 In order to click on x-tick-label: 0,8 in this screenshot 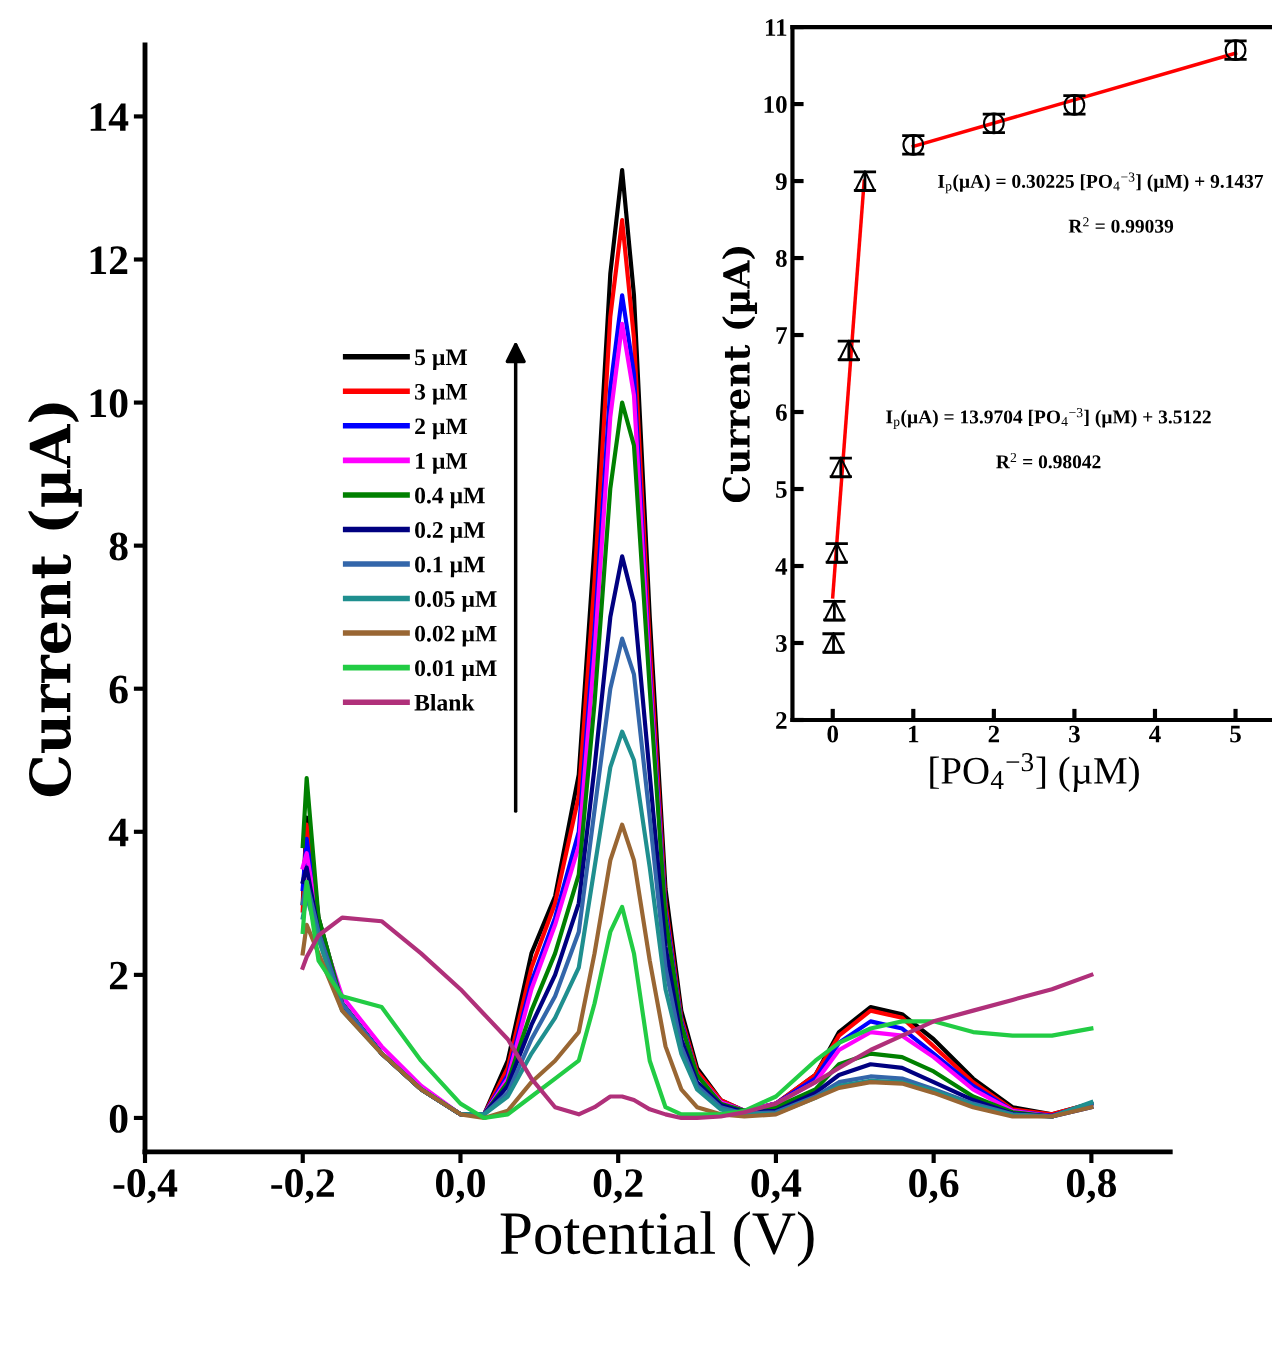, I will do `click(1091, 1186)`.